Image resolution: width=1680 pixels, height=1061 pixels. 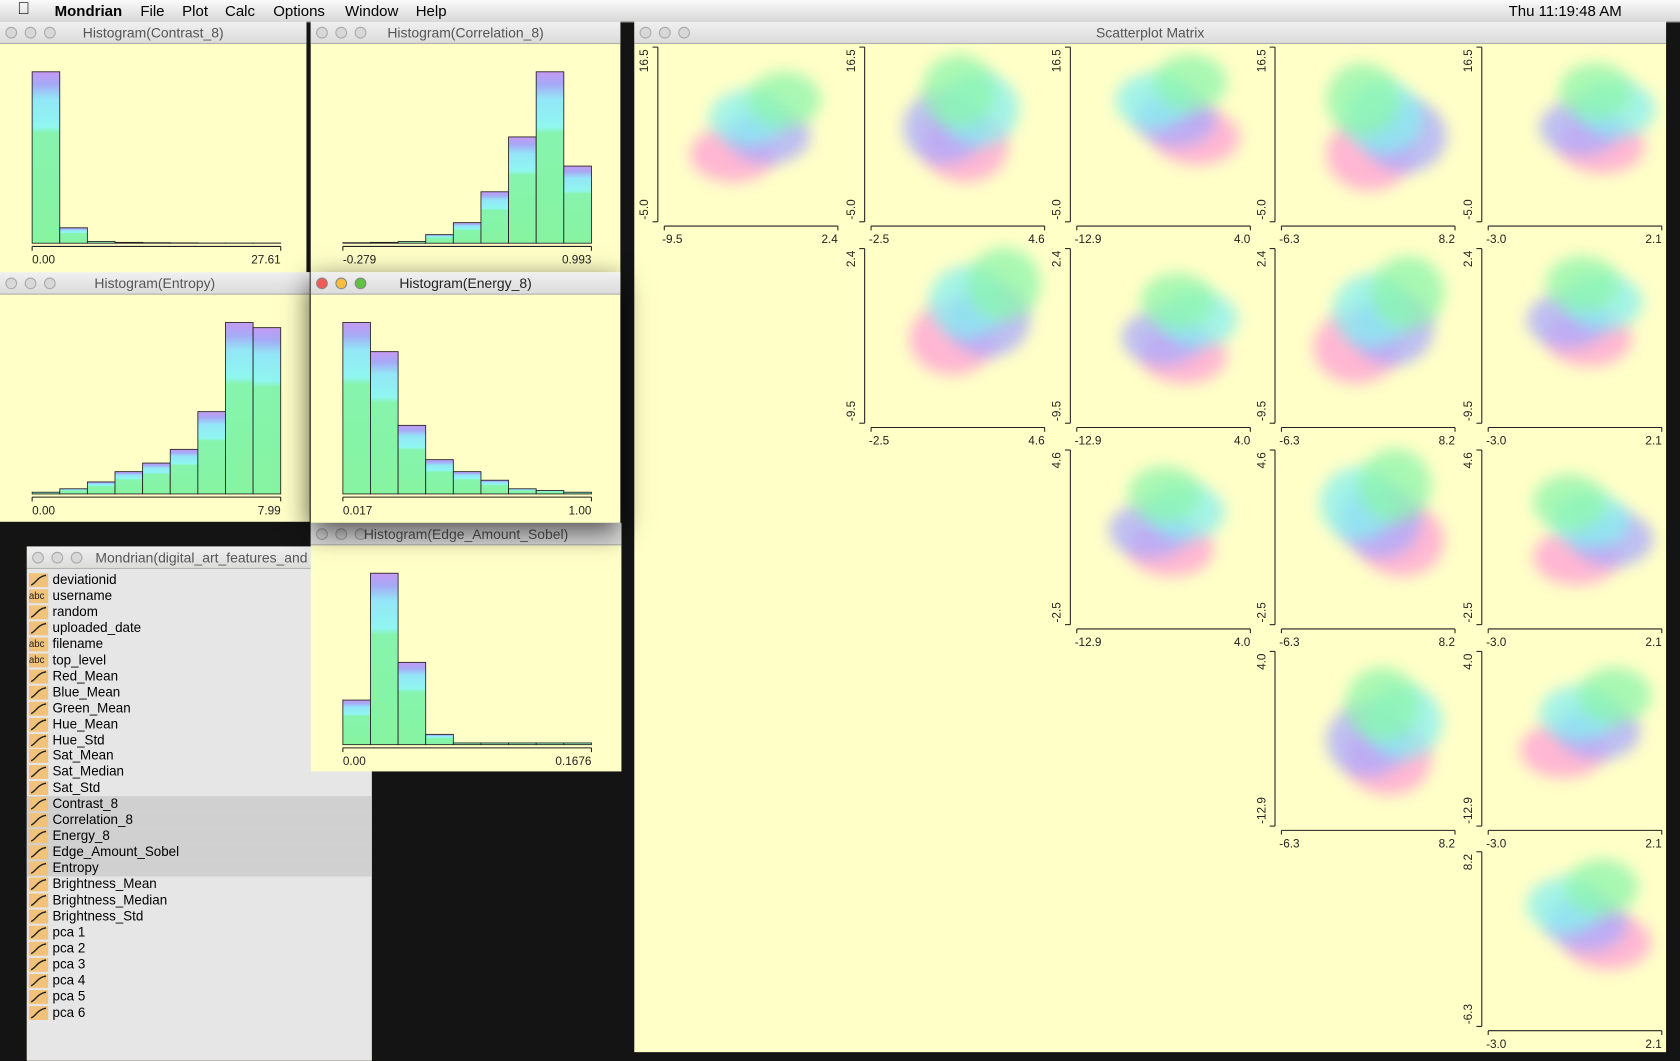 I want to click on variable-name: username, so click(x=83, y=595).